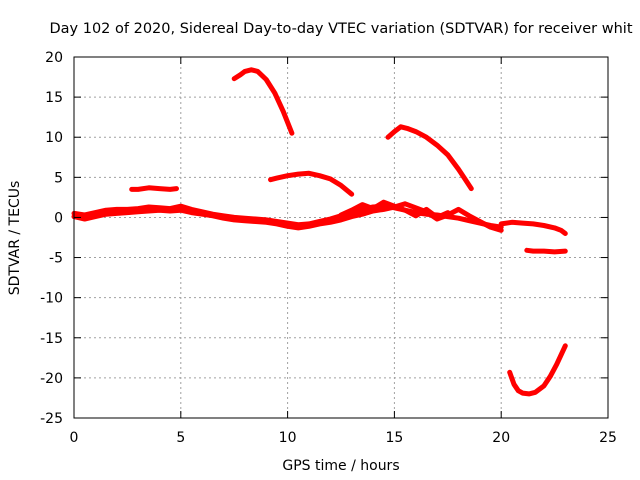 This screenshot has height=480, width=640. Describe the element at coordinates (58, 218) in the screenshot. I see `y-tick-label: 0` at that location.